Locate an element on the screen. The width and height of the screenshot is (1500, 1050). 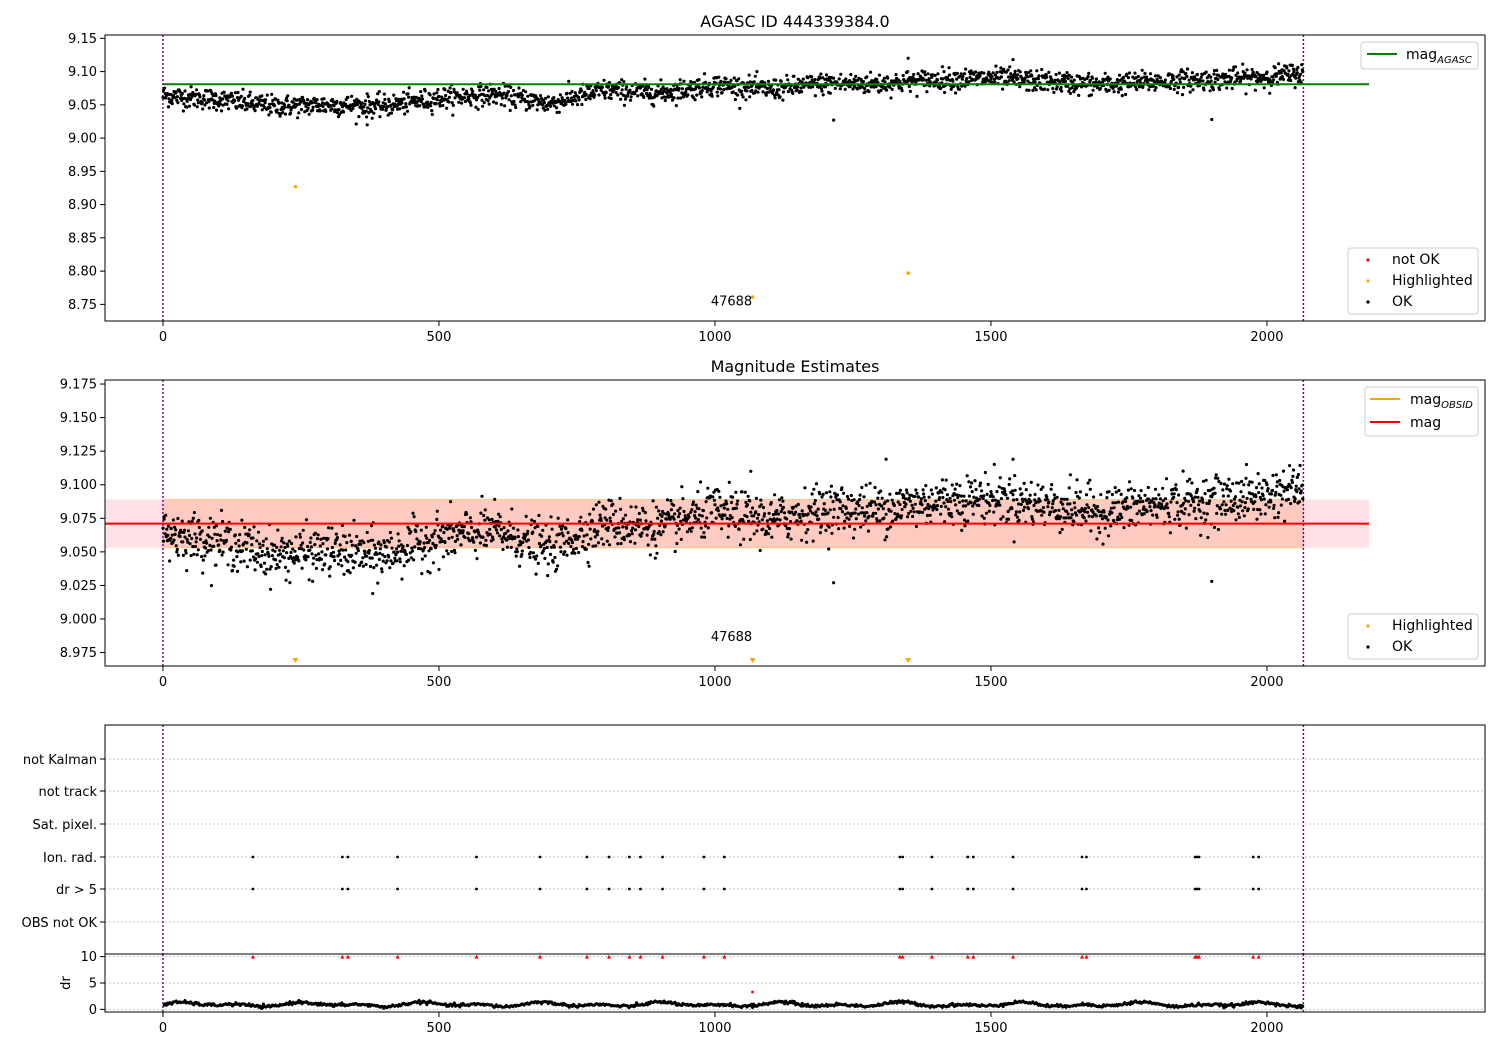
highlighted-point is located at coordinates (295, 186).